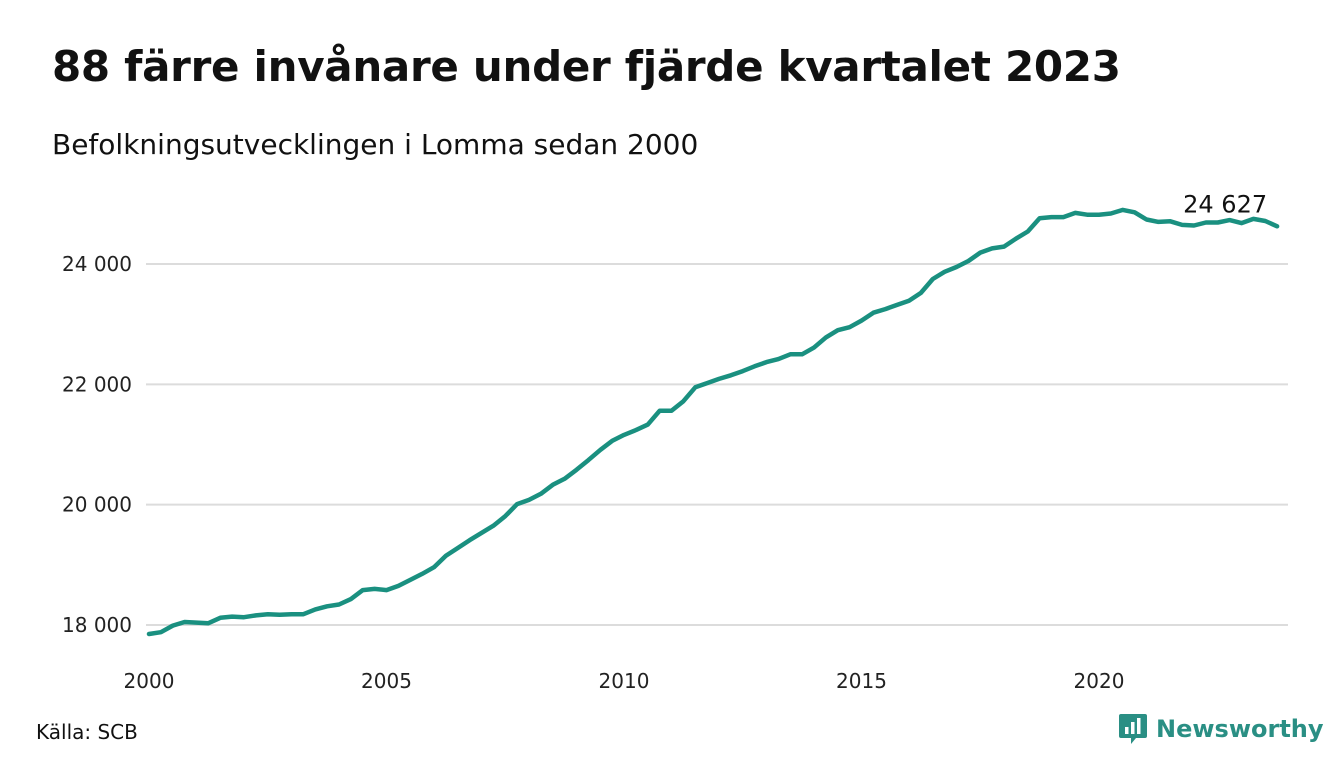  I want to click on source-note: Källa: SCB, so click(87, 732).